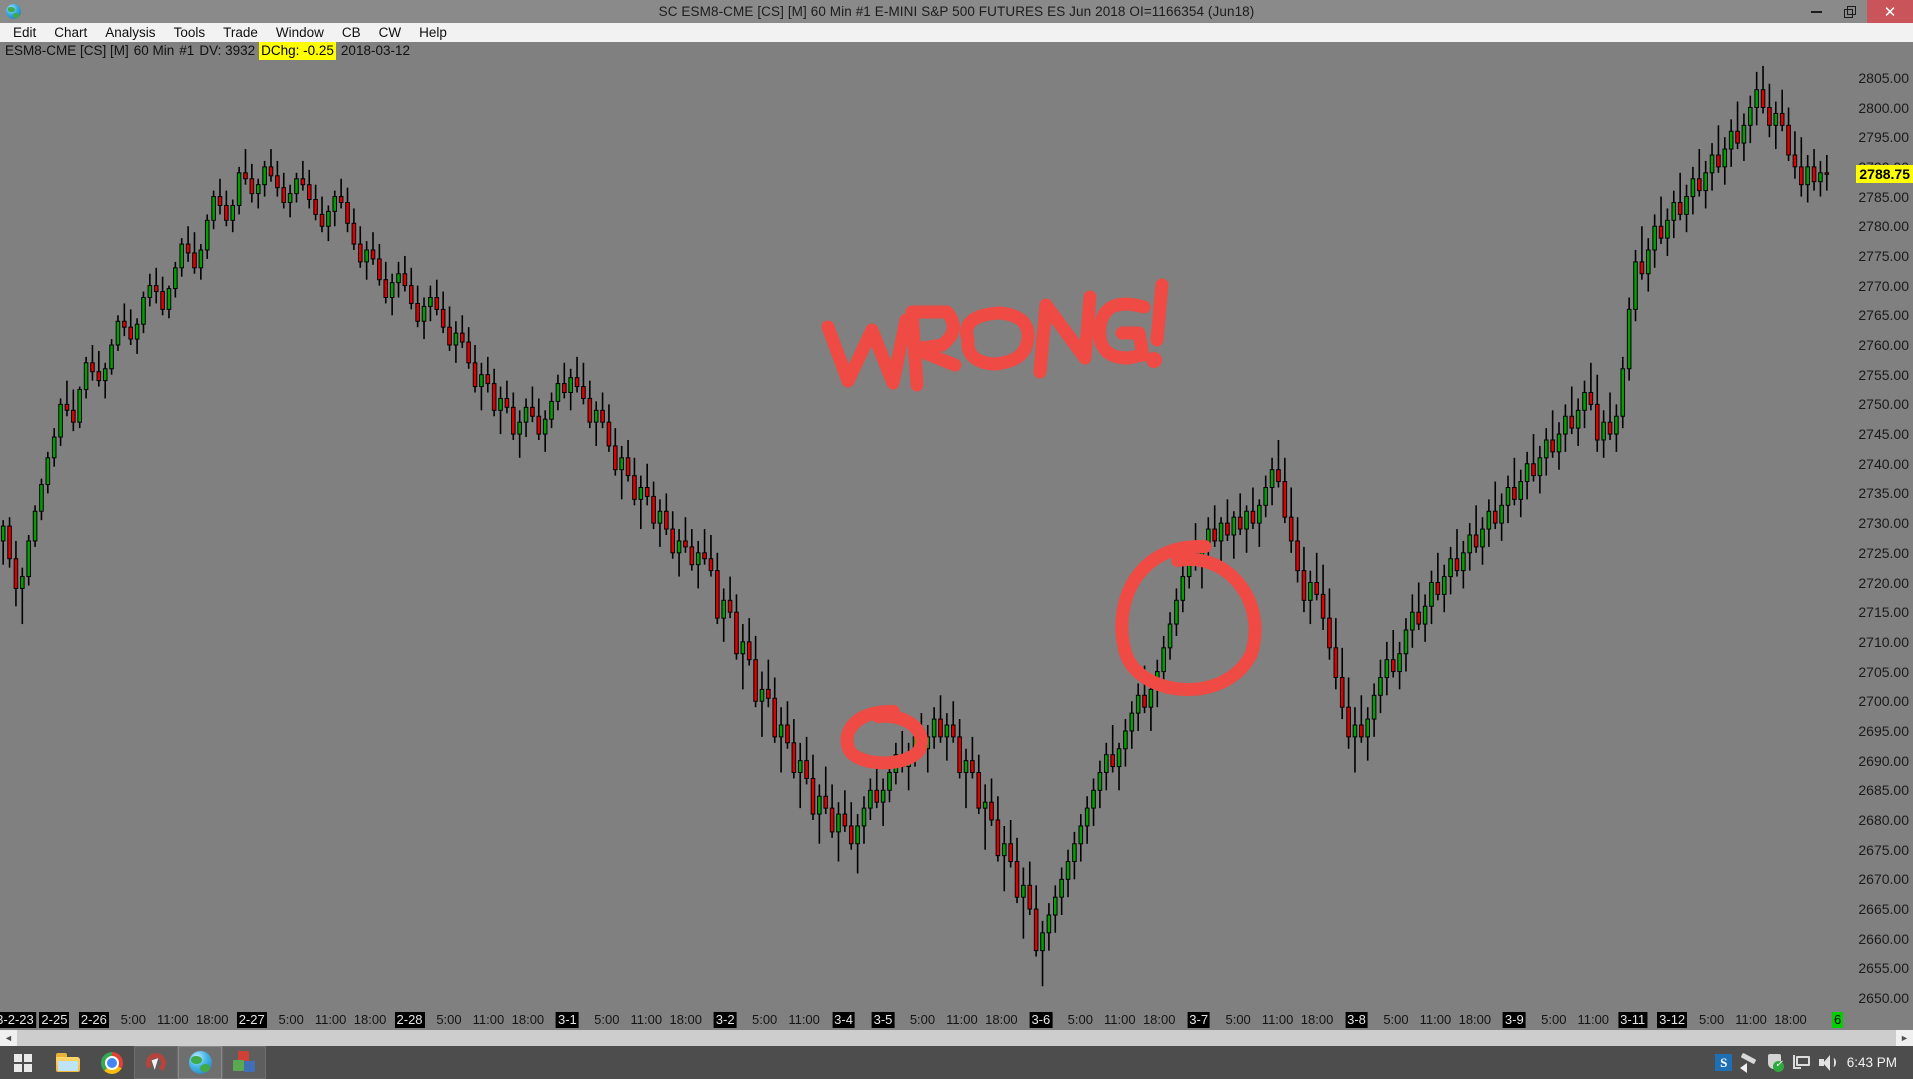 The width and height of the screenshot is (1913, 1079). What do you see at coordinates (112, 1062) in the screenshot?
I see `taskbar-item-chrome` at bounding box center [112, 1062].